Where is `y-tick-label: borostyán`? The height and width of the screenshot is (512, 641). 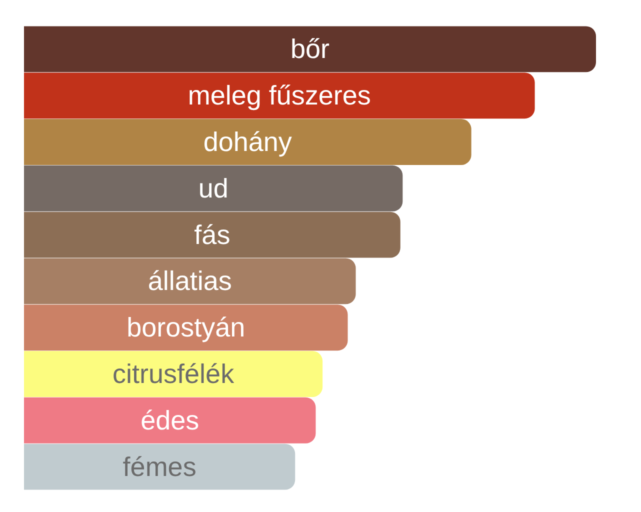
y-tick-label: borostyán is located at coordinates (186, 327).